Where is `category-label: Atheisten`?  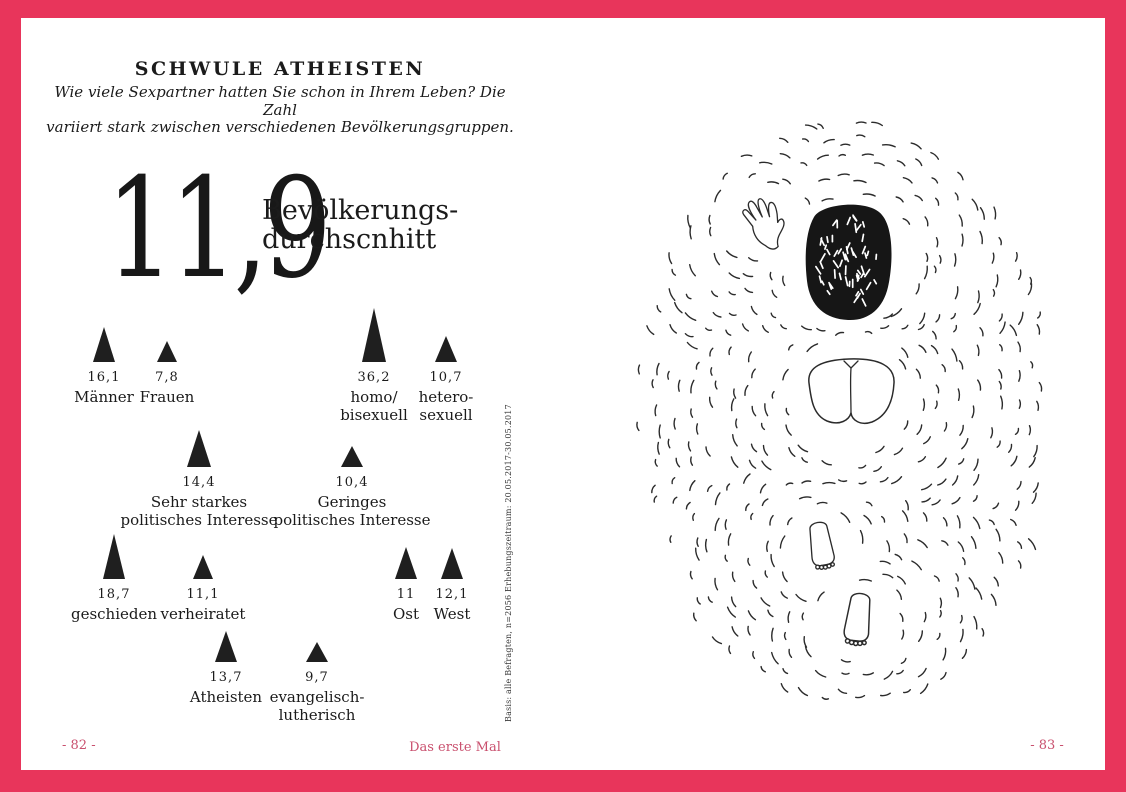 category-label: Atheisten is located at coordinates (226, 697).